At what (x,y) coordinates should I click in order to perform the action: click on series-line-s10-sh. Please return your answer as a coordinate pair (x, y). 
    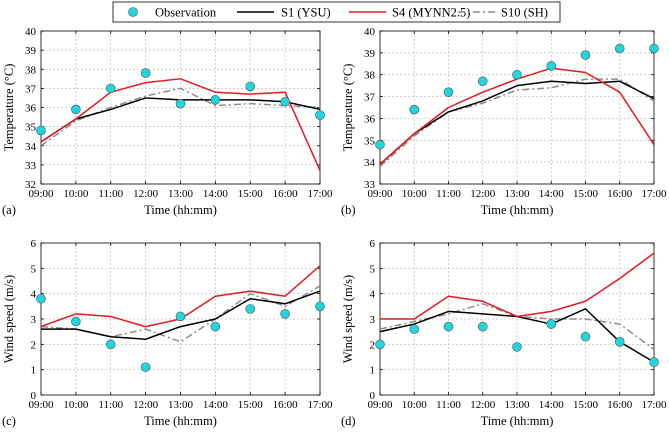
    Looking at the image, I should click on (517, 327).